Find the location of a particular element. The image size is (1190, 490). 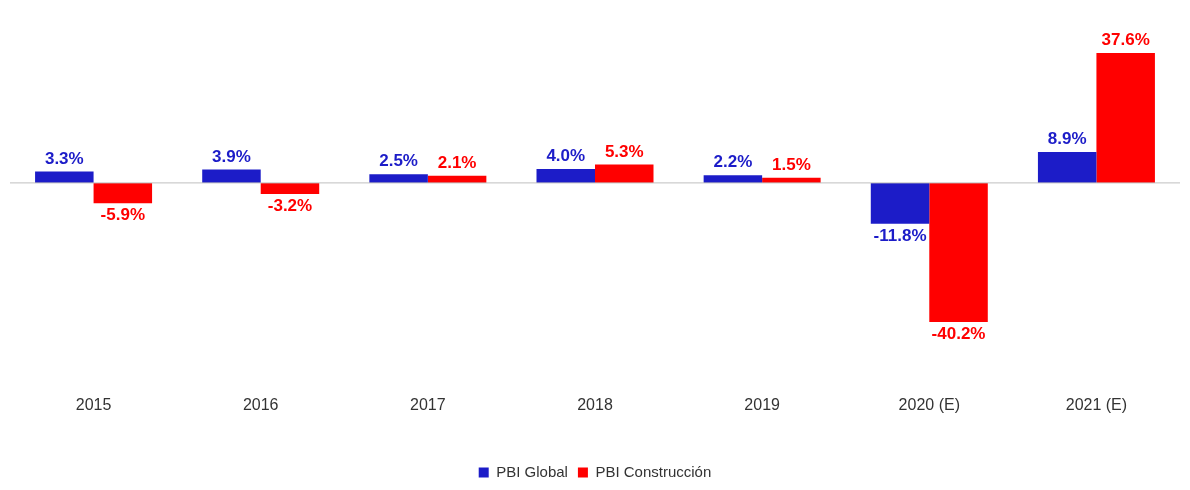

x-tick-label: 2019 is located at coordinates (762, 404).